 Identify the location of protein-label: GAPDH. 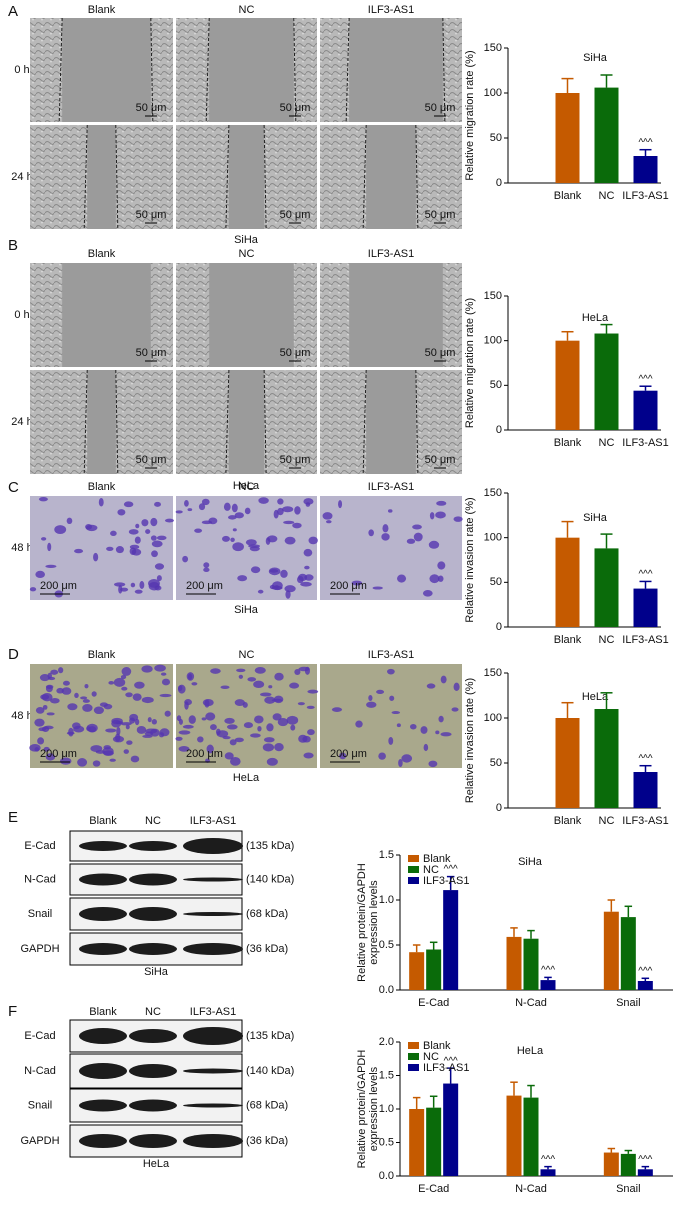
(39, 1141).